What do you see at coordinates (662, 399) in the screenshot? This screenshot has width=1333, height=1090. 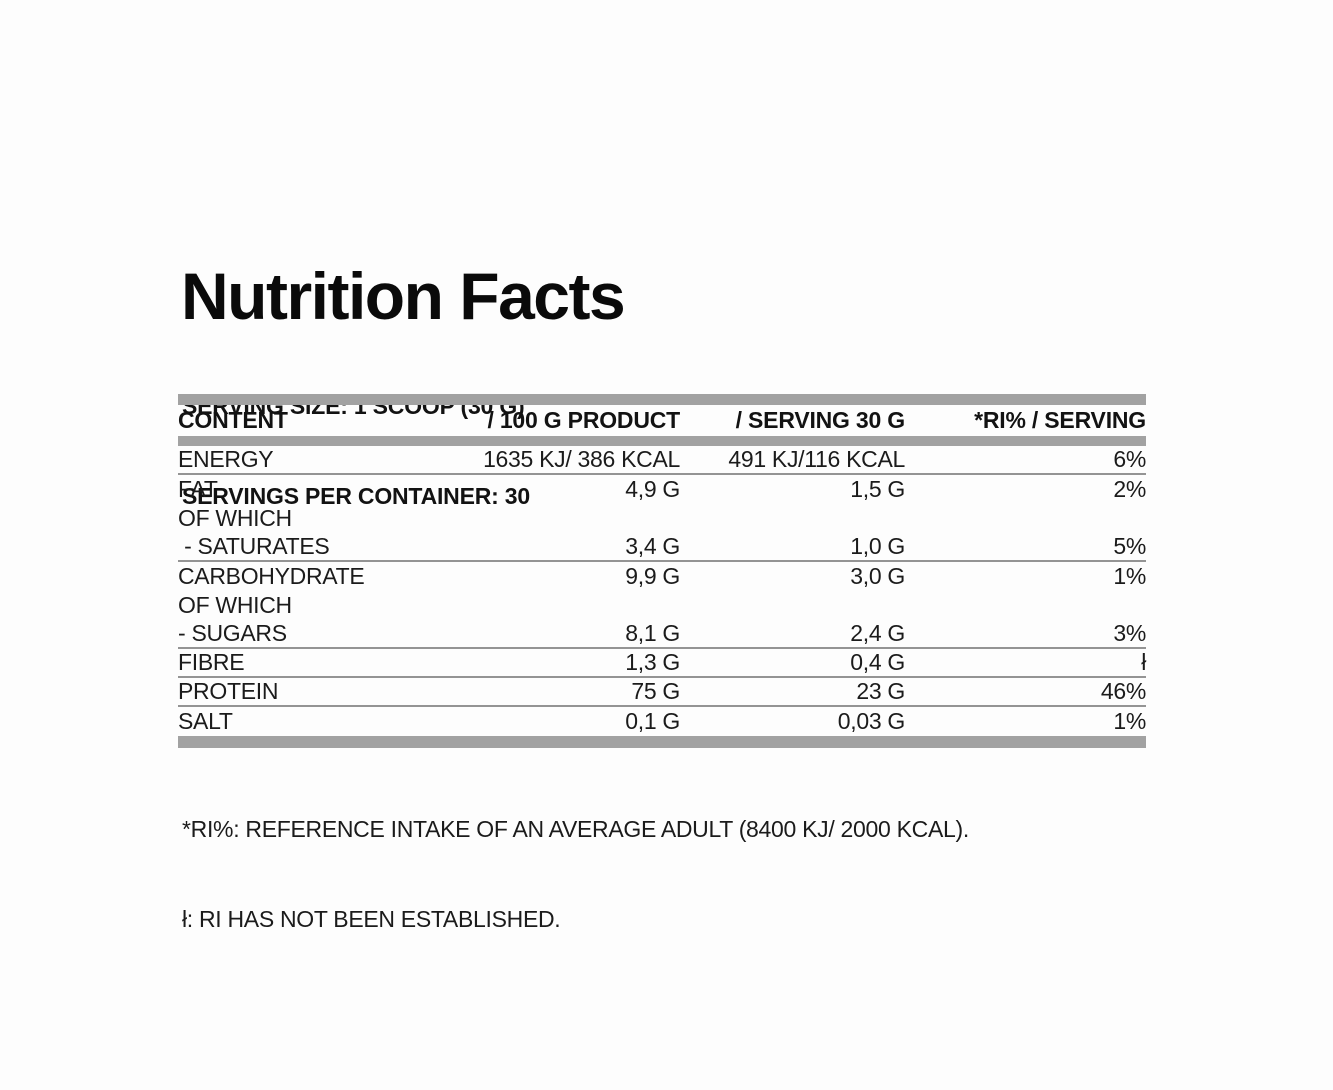 I see `table-top-bar` at bounding box center [662, 399].